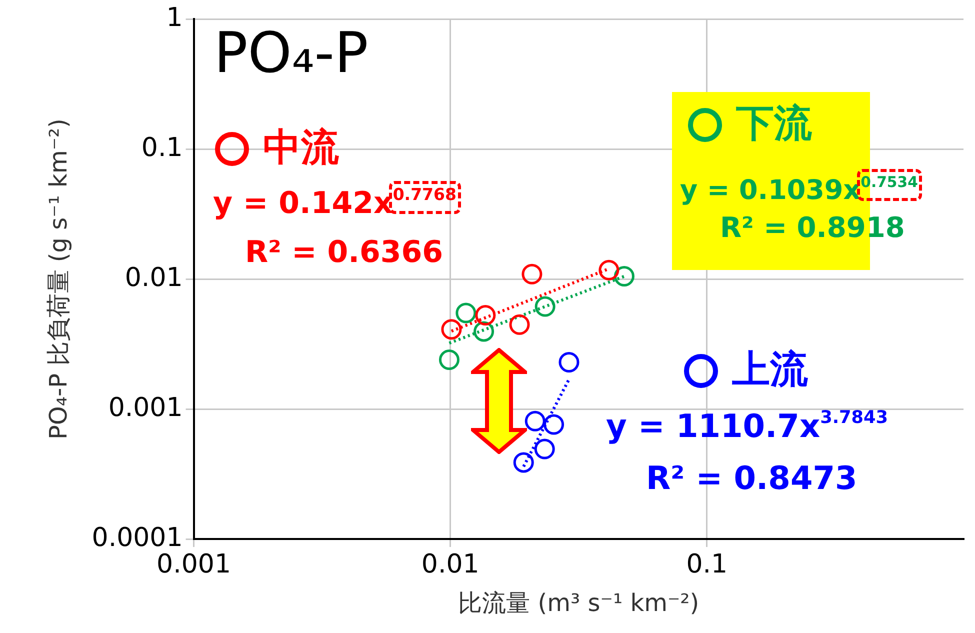 This screenshot has width=975, height=633. I want to click on y-tick-label: 0.01, so click(153, 277).